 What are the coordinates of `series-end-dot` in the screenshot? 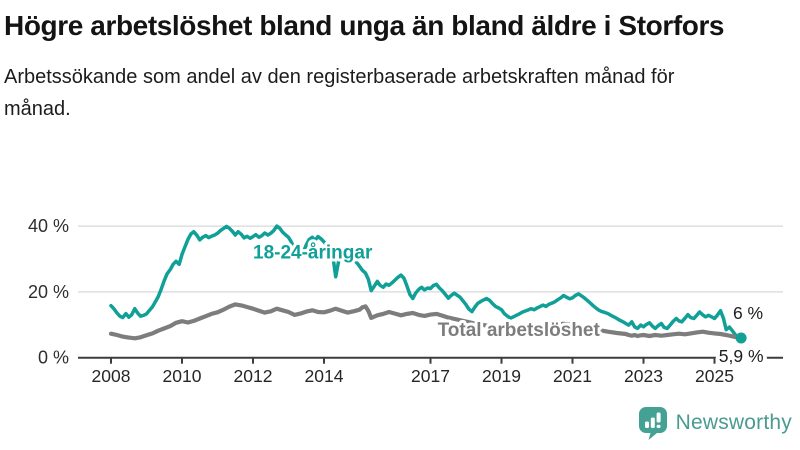 It's located at (741, 338).